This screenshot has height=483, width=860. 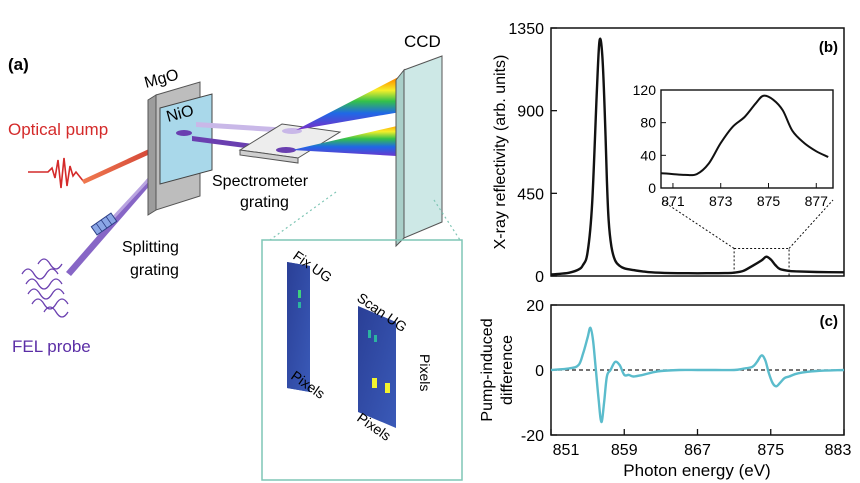 I want to click on chart-c-ytick-label: 0, so click(x=539, y=371).